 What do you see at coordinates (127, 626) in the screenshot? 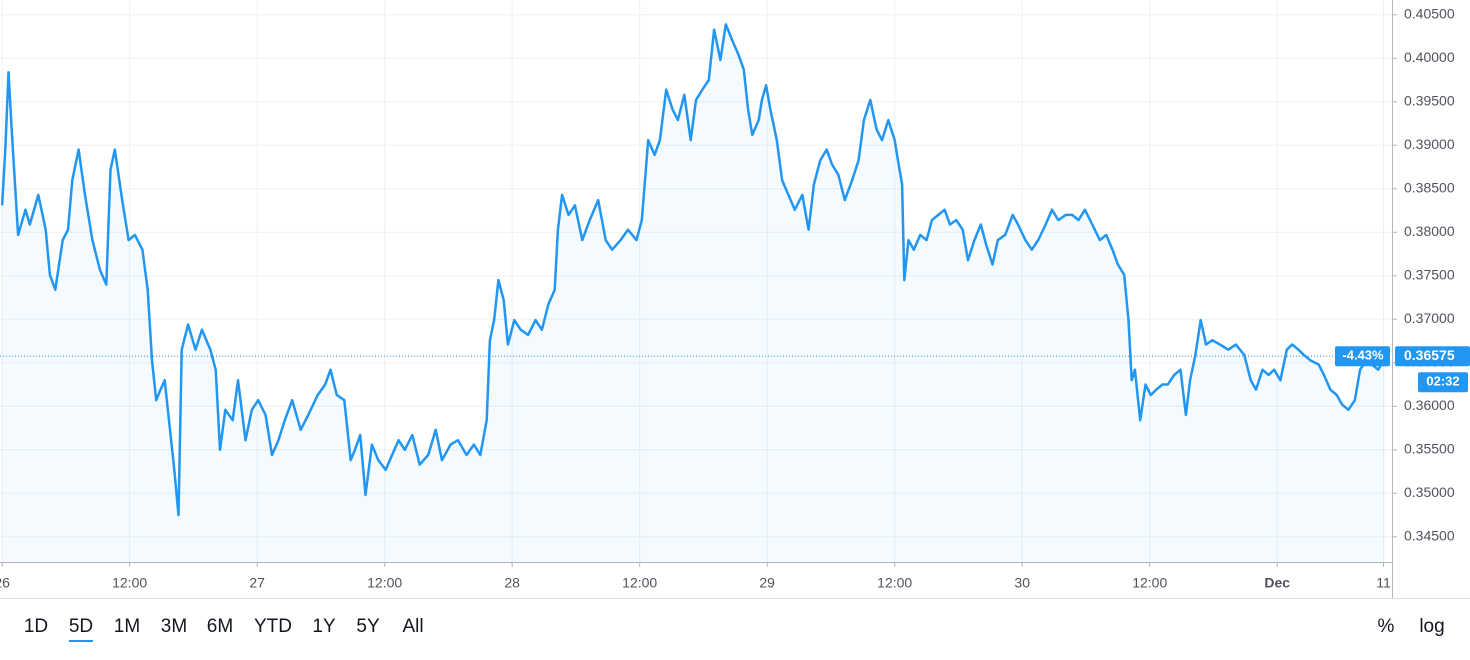
I see `range-button: 1M` at bounding box center [127, 626].